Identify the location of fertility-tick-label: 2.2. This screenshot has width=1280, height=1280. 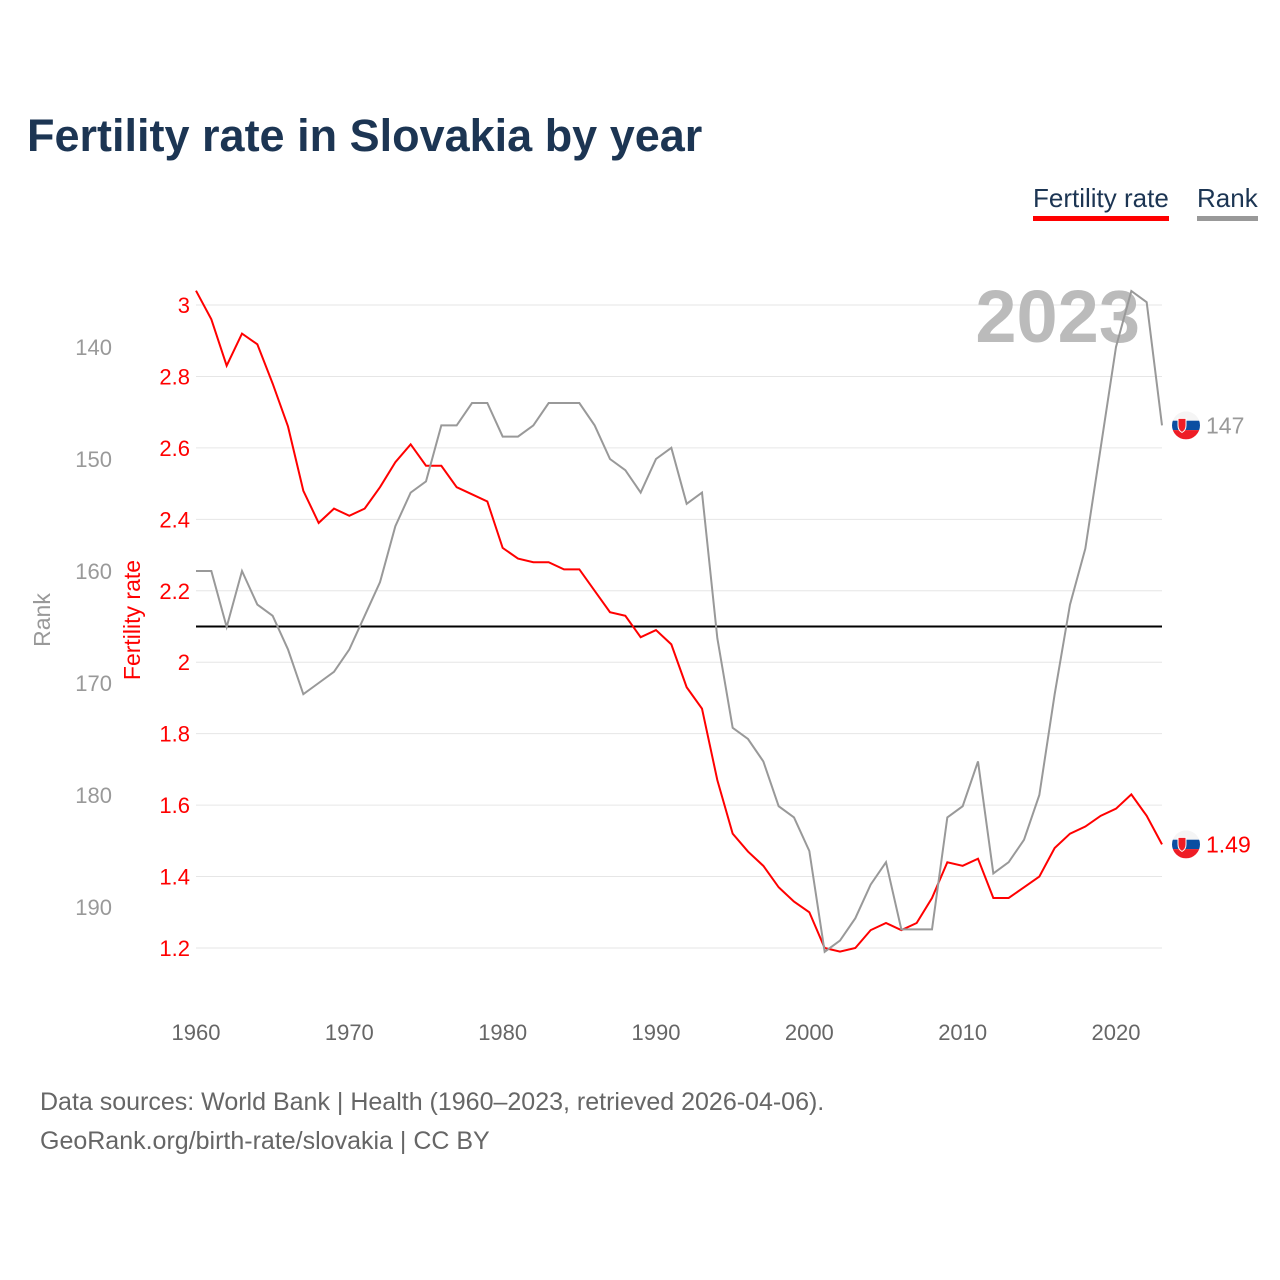
(174, 591).